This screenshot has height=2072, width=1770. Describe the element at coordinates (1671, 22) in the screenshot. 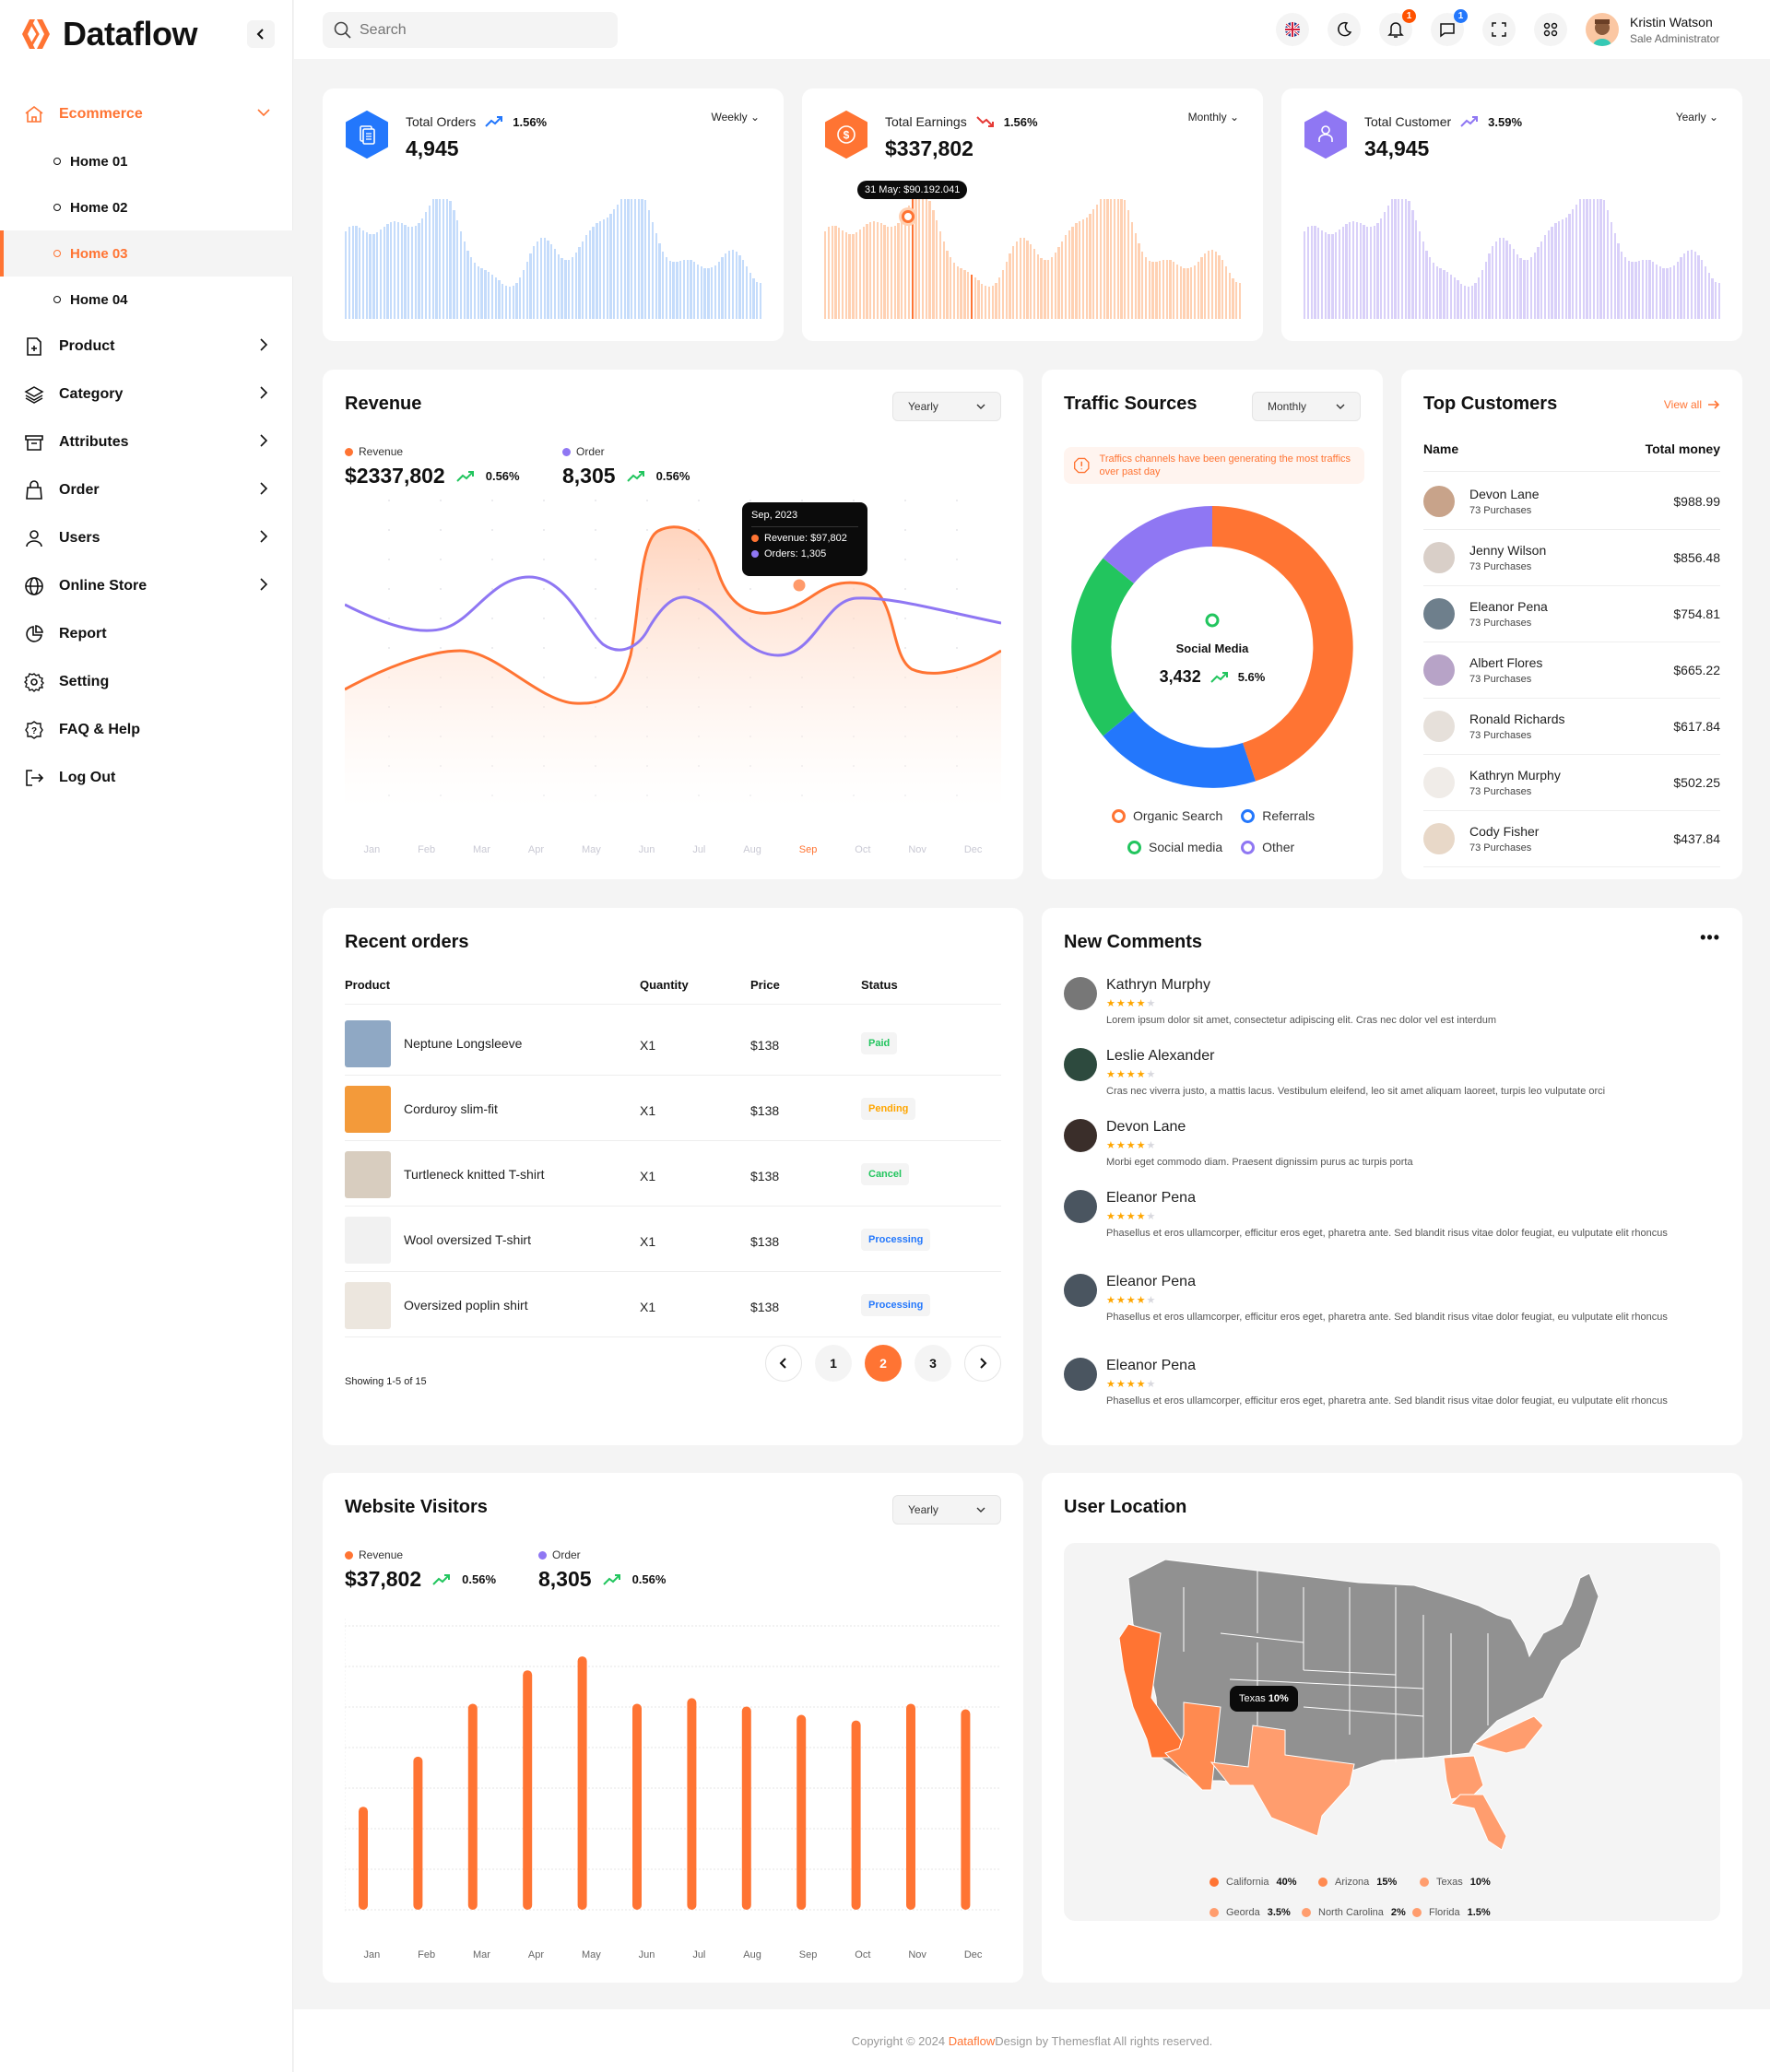

I see `user-name: Kristin Watson` at that location.